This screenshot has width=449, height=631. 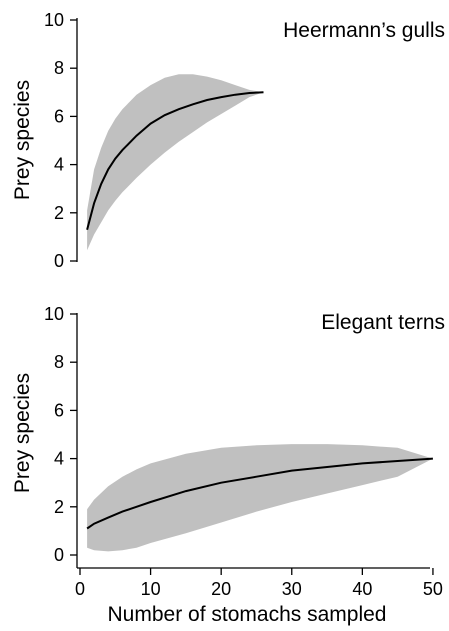 I want to click on bottom-panel-title: Elegant terns, so click(x=383, y=322).